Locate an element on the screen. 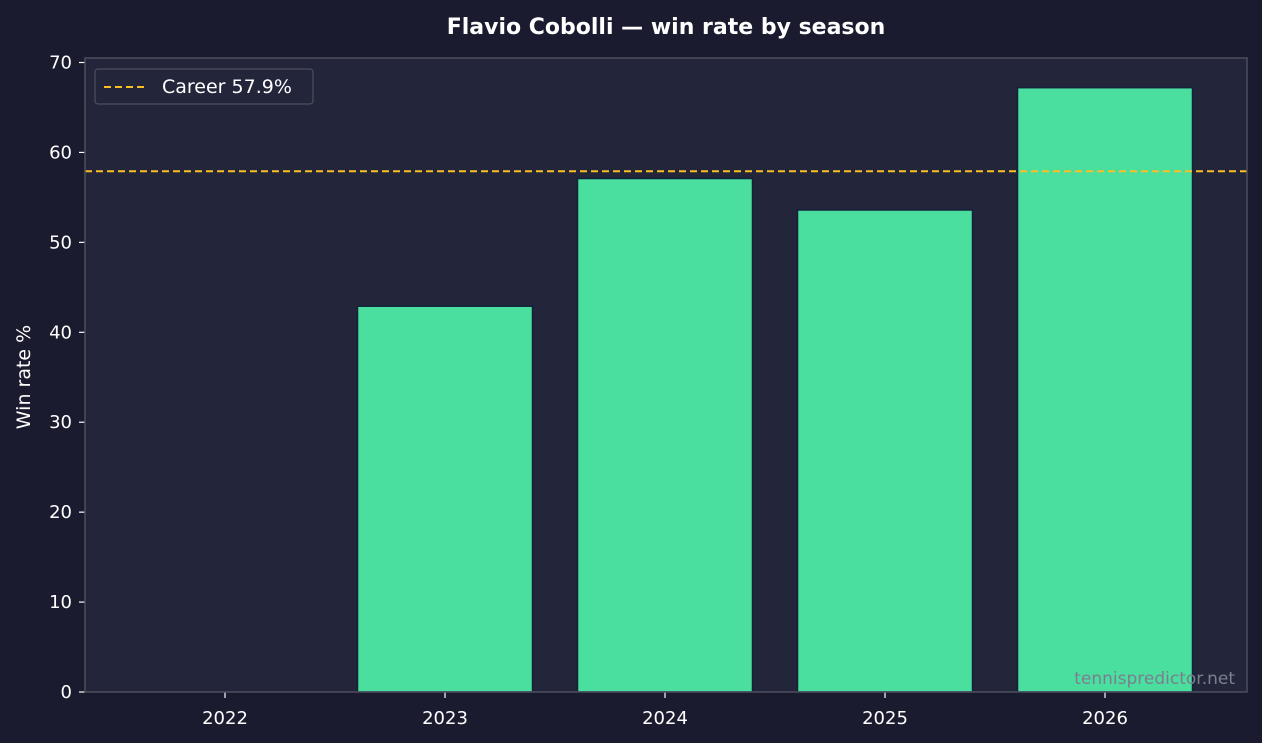 Image resolution: width=1262 pixels, height=743 pixels. bar-2025 is located at coordinates (885, 451).